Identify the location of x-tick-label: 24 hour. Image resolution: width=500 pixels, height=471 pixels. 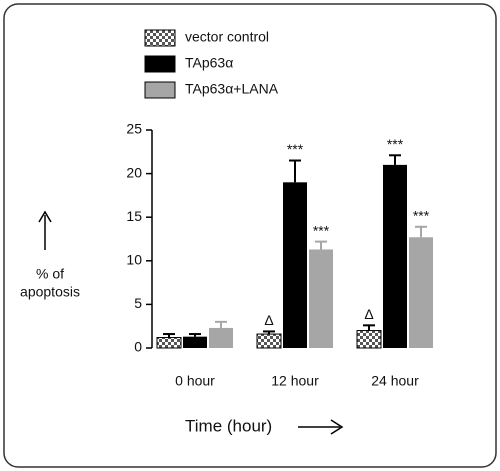
(395, 381).